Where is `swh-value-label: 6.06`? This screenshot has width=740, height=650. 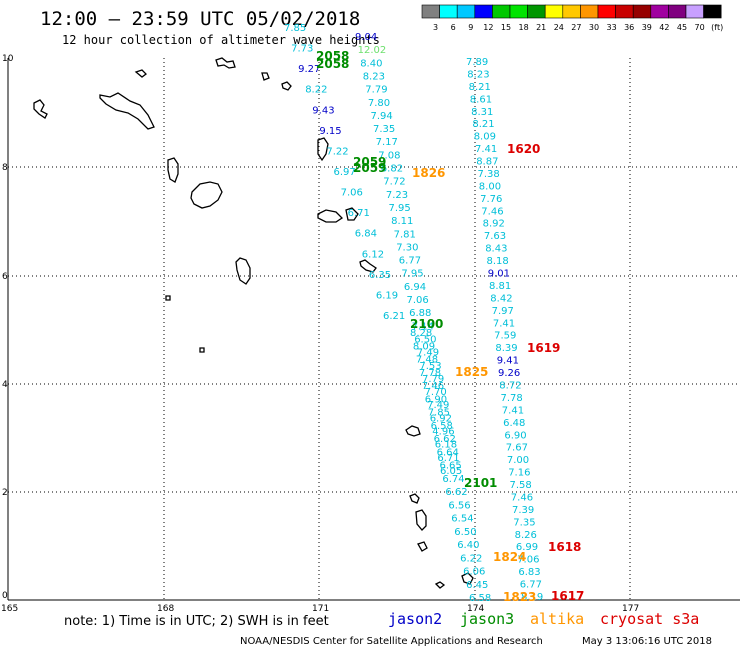 swh-value-label: 6.06 is located at coordinates (474, 572).